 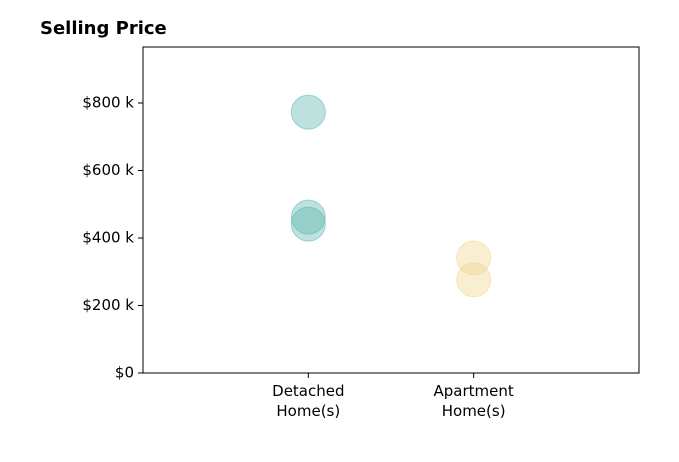 What do you see at coordinates (124, 373) in the screenshot?
I see `y-tick-label: $0` at bounding box center [124, 373].